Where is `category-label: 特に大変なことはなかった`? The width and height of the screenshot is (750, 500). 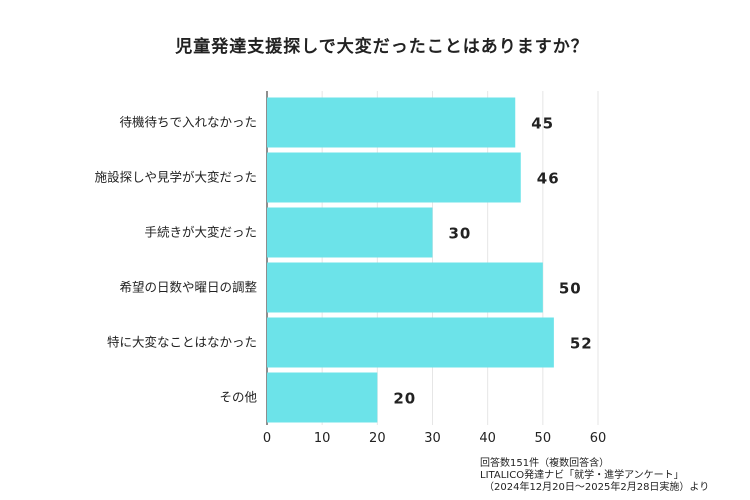
category-label: 特に大変なことはなかった is located at coordinates (182, 342).